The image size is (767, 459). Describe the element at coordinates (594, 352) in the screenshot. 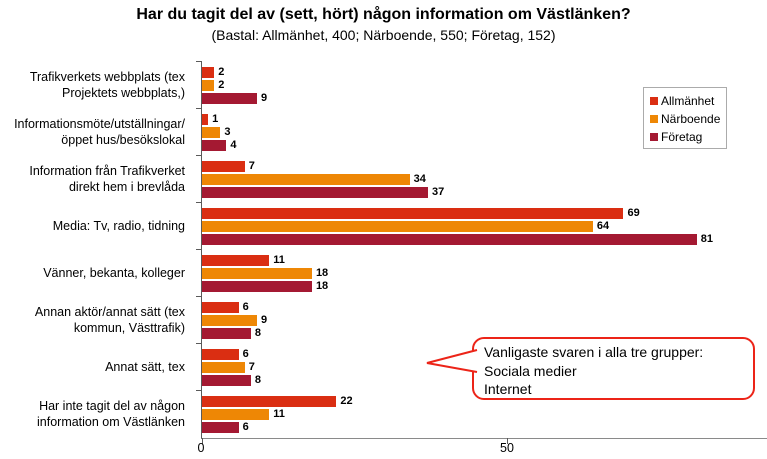

I see `callout-line: Vanligaste svaren i alla tre grupper:` at that location.